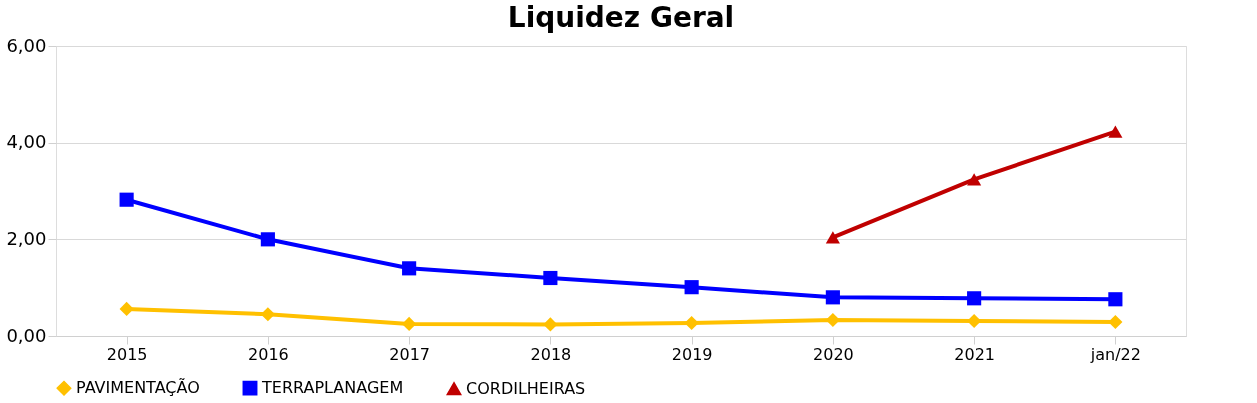  I want to click on y-tick-label: 2,00, so click(26, 238).